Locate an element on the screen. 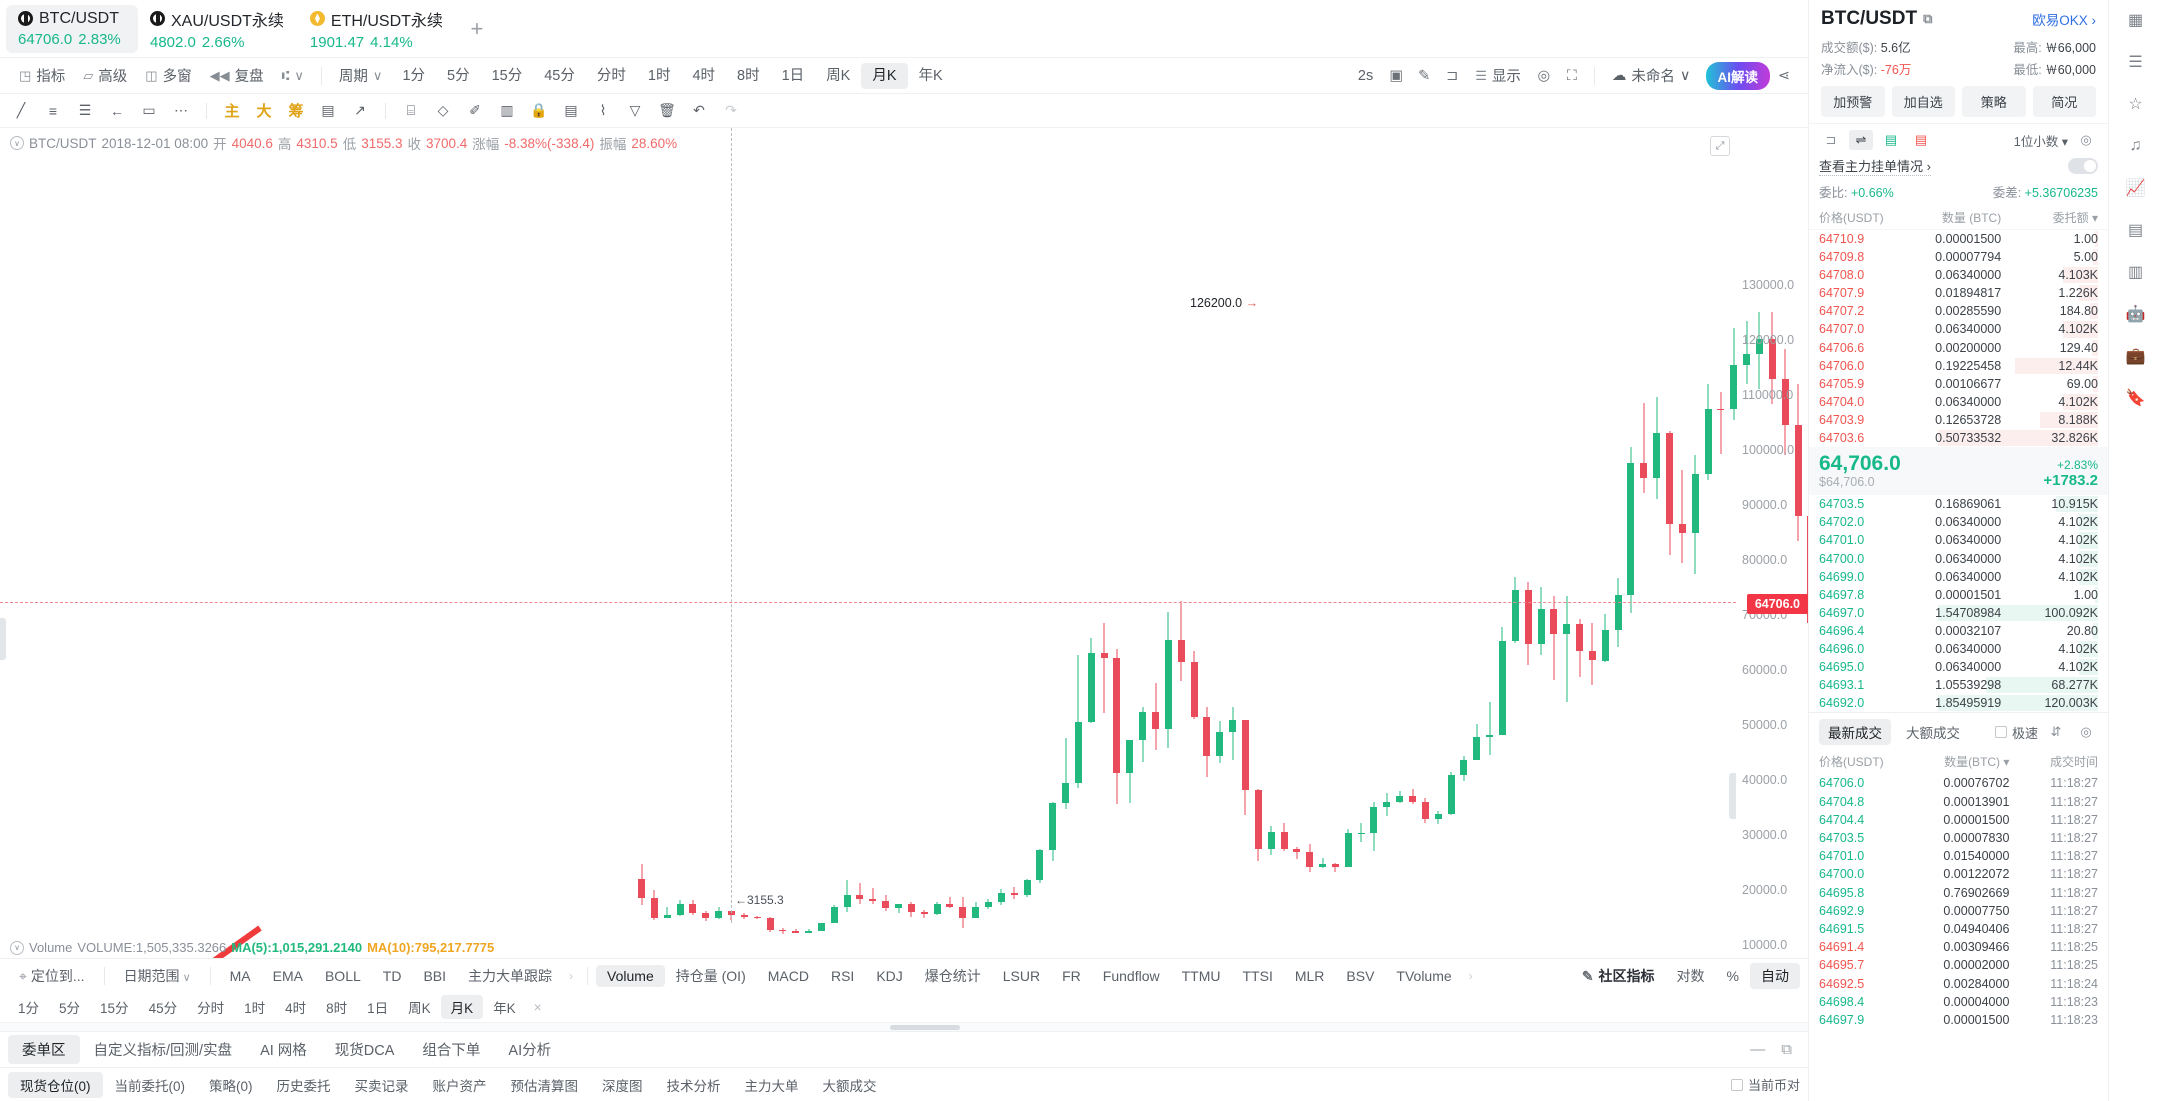 The image size is (2162, 1101). add-symbol-tab-button: + is located at coordinates (477, 28).